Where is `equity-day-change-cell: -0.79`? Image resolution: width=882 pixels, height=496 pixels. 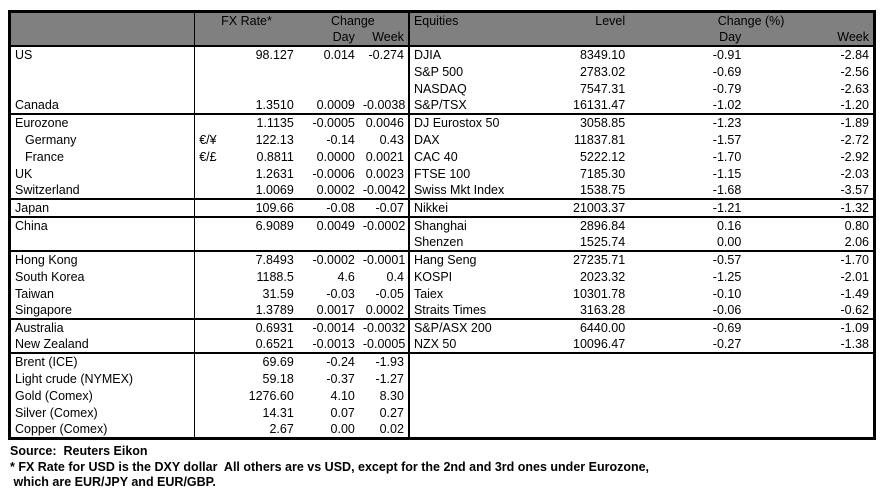 equity-day-change-cell: -0.79 is located at coordinates (727, 88).